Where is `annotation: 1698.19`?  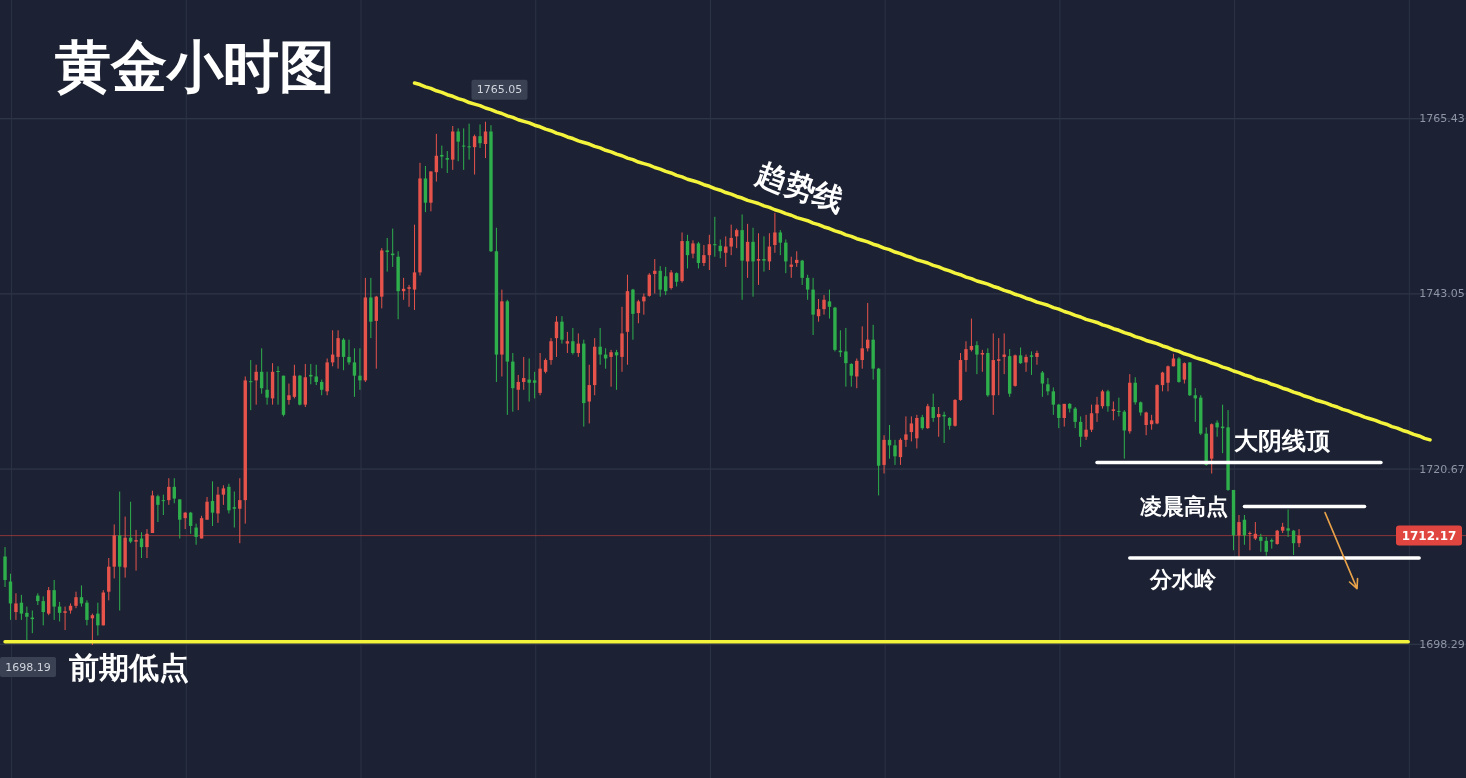 annotation: 1698.19 is located at coordinates (28, 667).